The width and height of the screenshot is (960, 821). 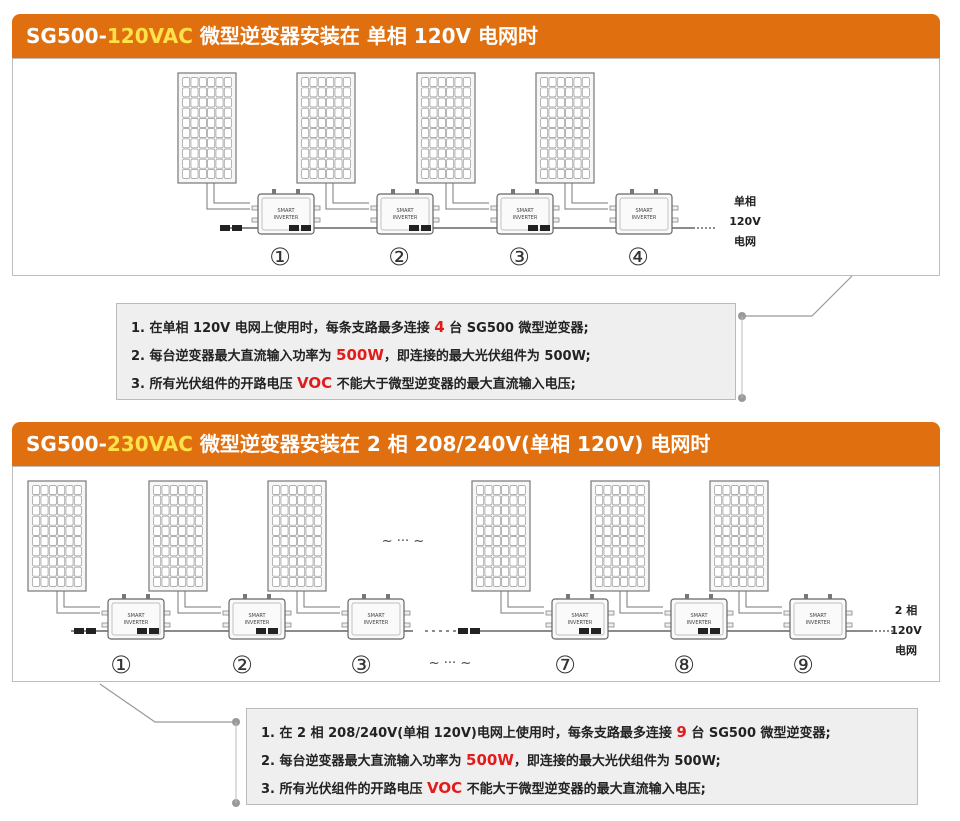 I want to click on grid-label: 2 相, so click(x=906, y=610).